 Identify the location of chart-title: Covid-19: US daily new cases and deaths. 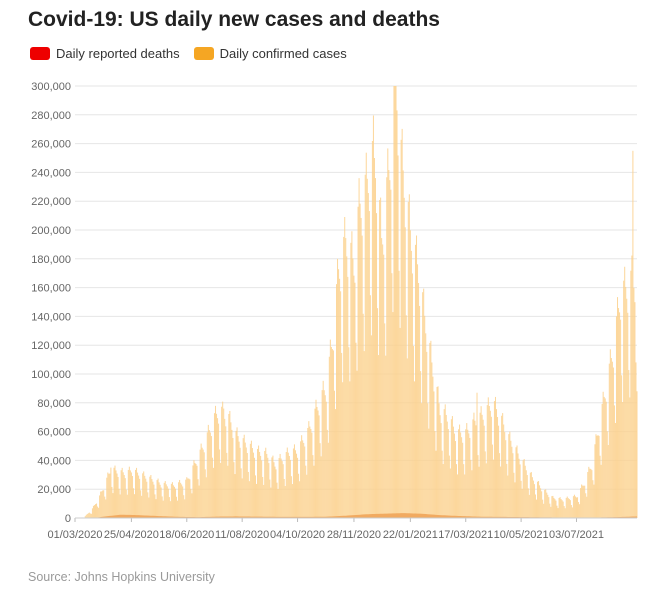
(234, 19).